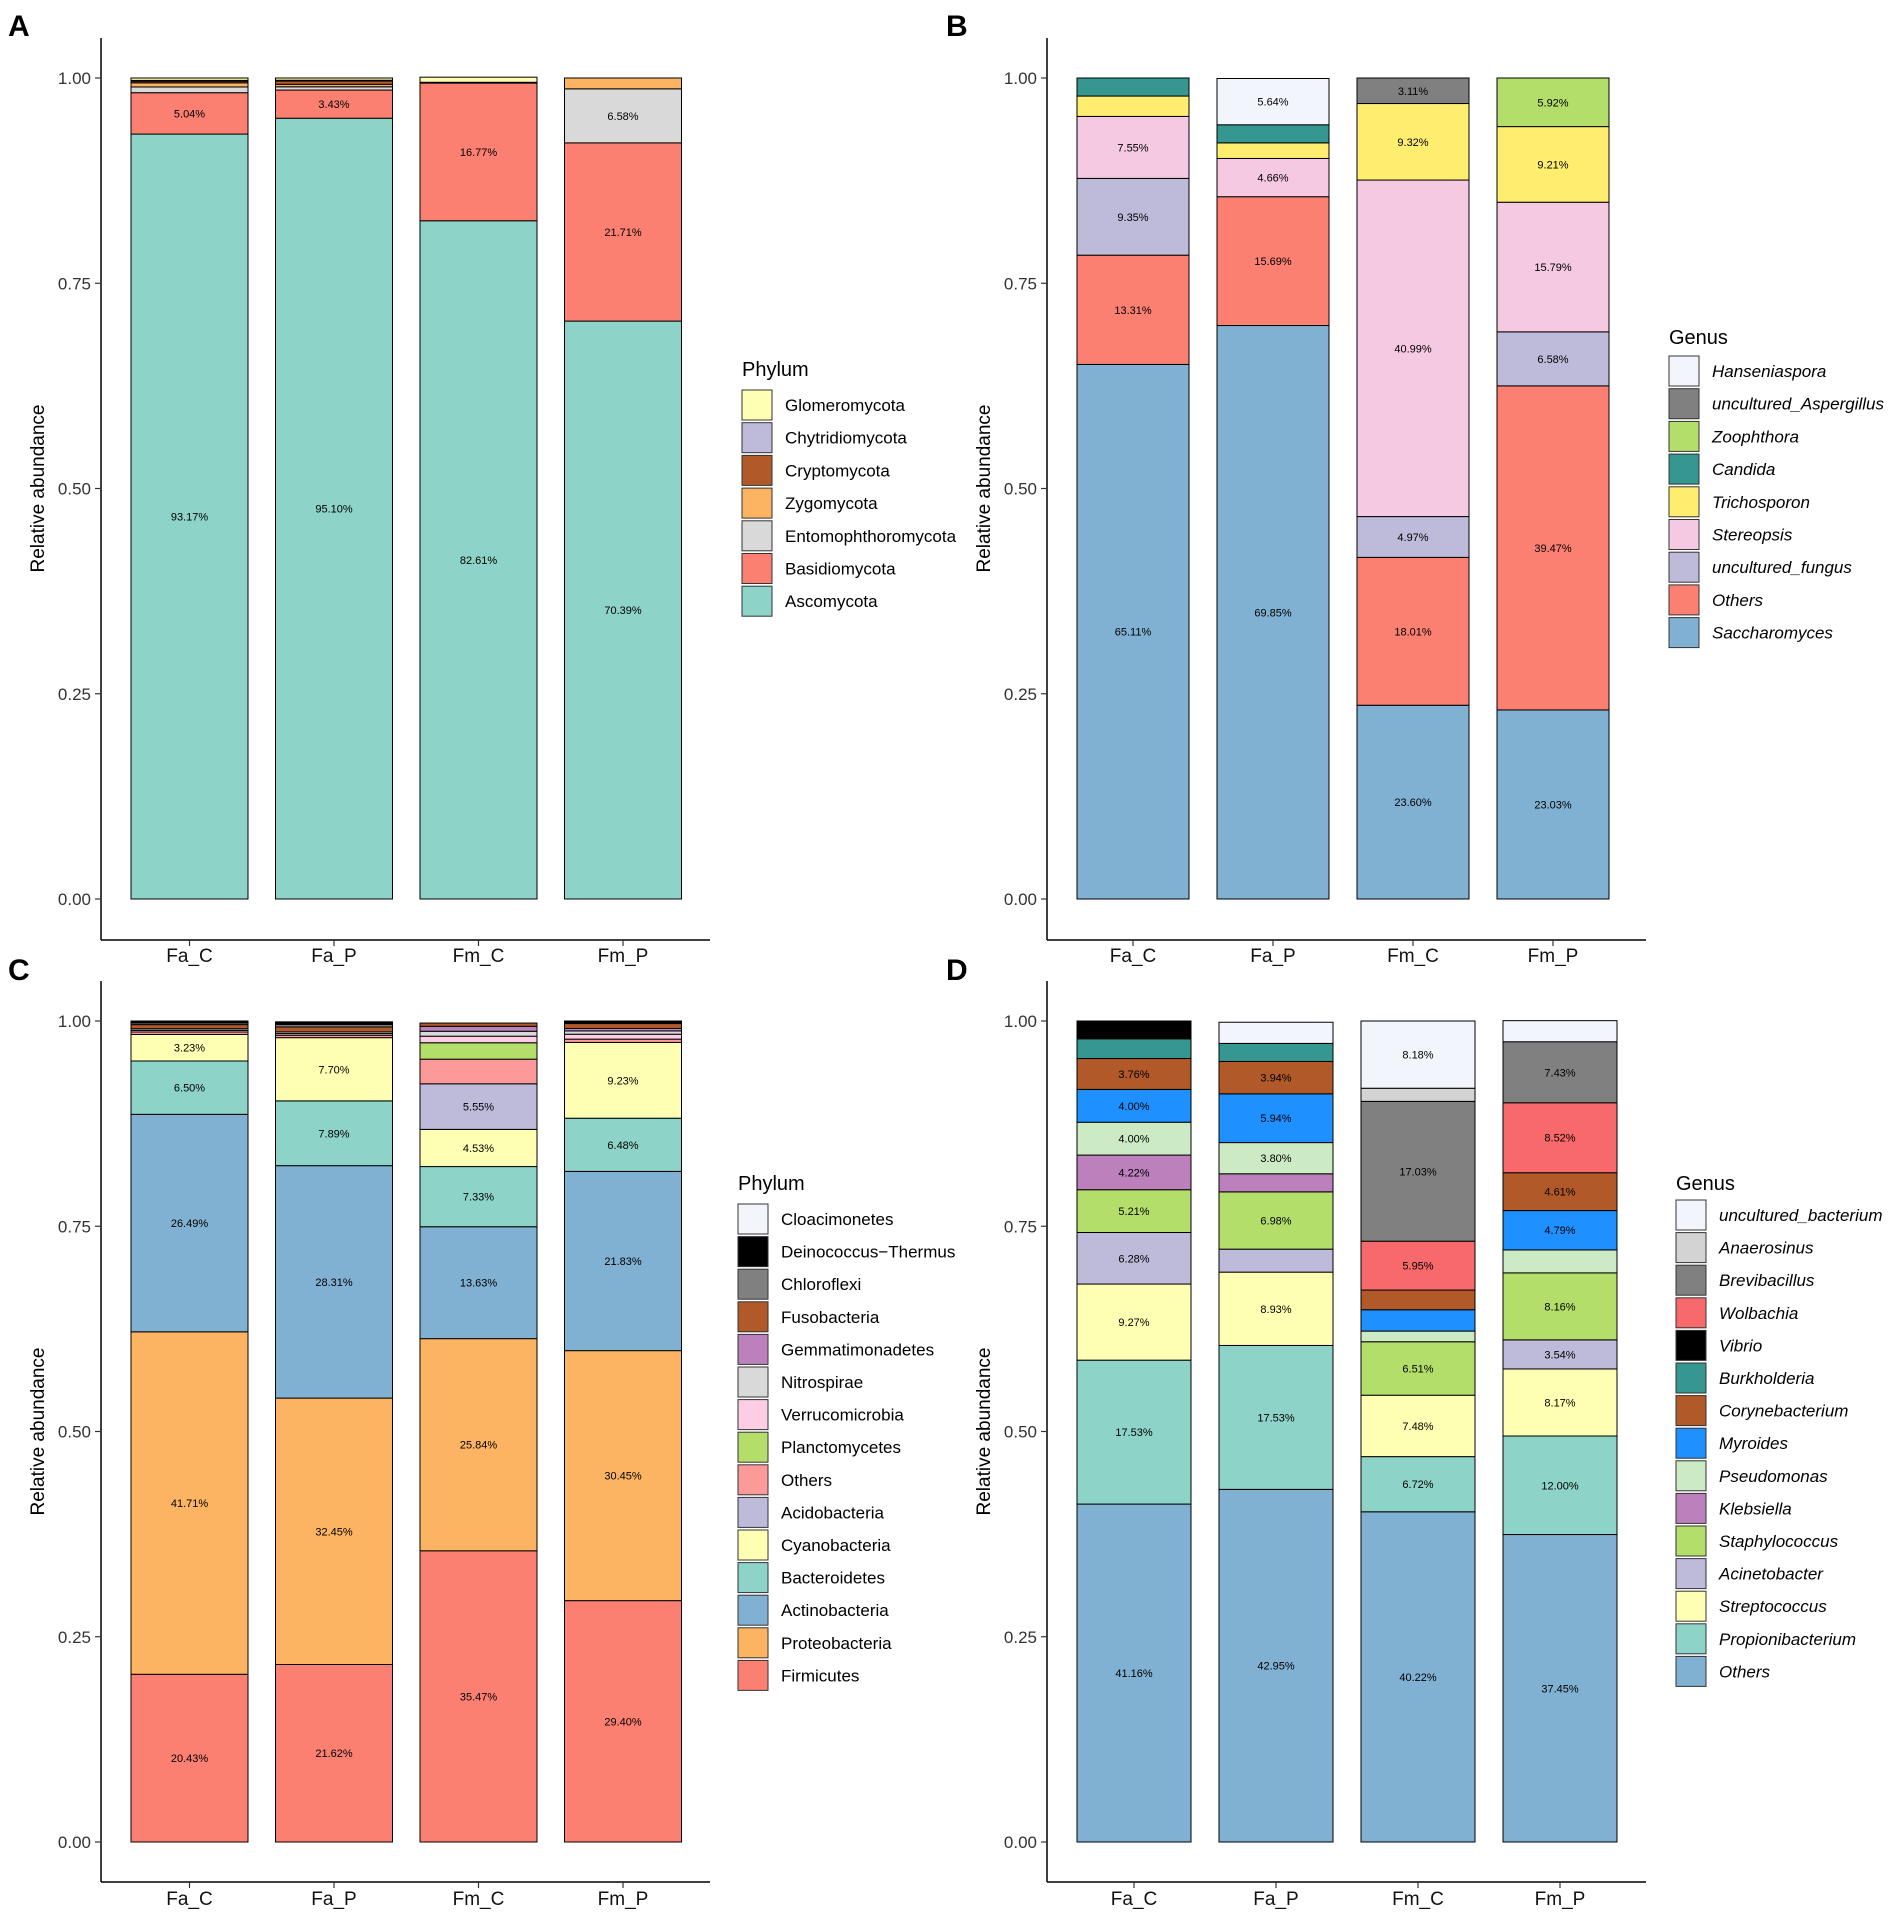 This screenshot has width=1904, height=1912. What do you see at coordinates (1132, 218) in the screenshot?
I see `data-label: 9.35%` at bounding box center [1132, 218].